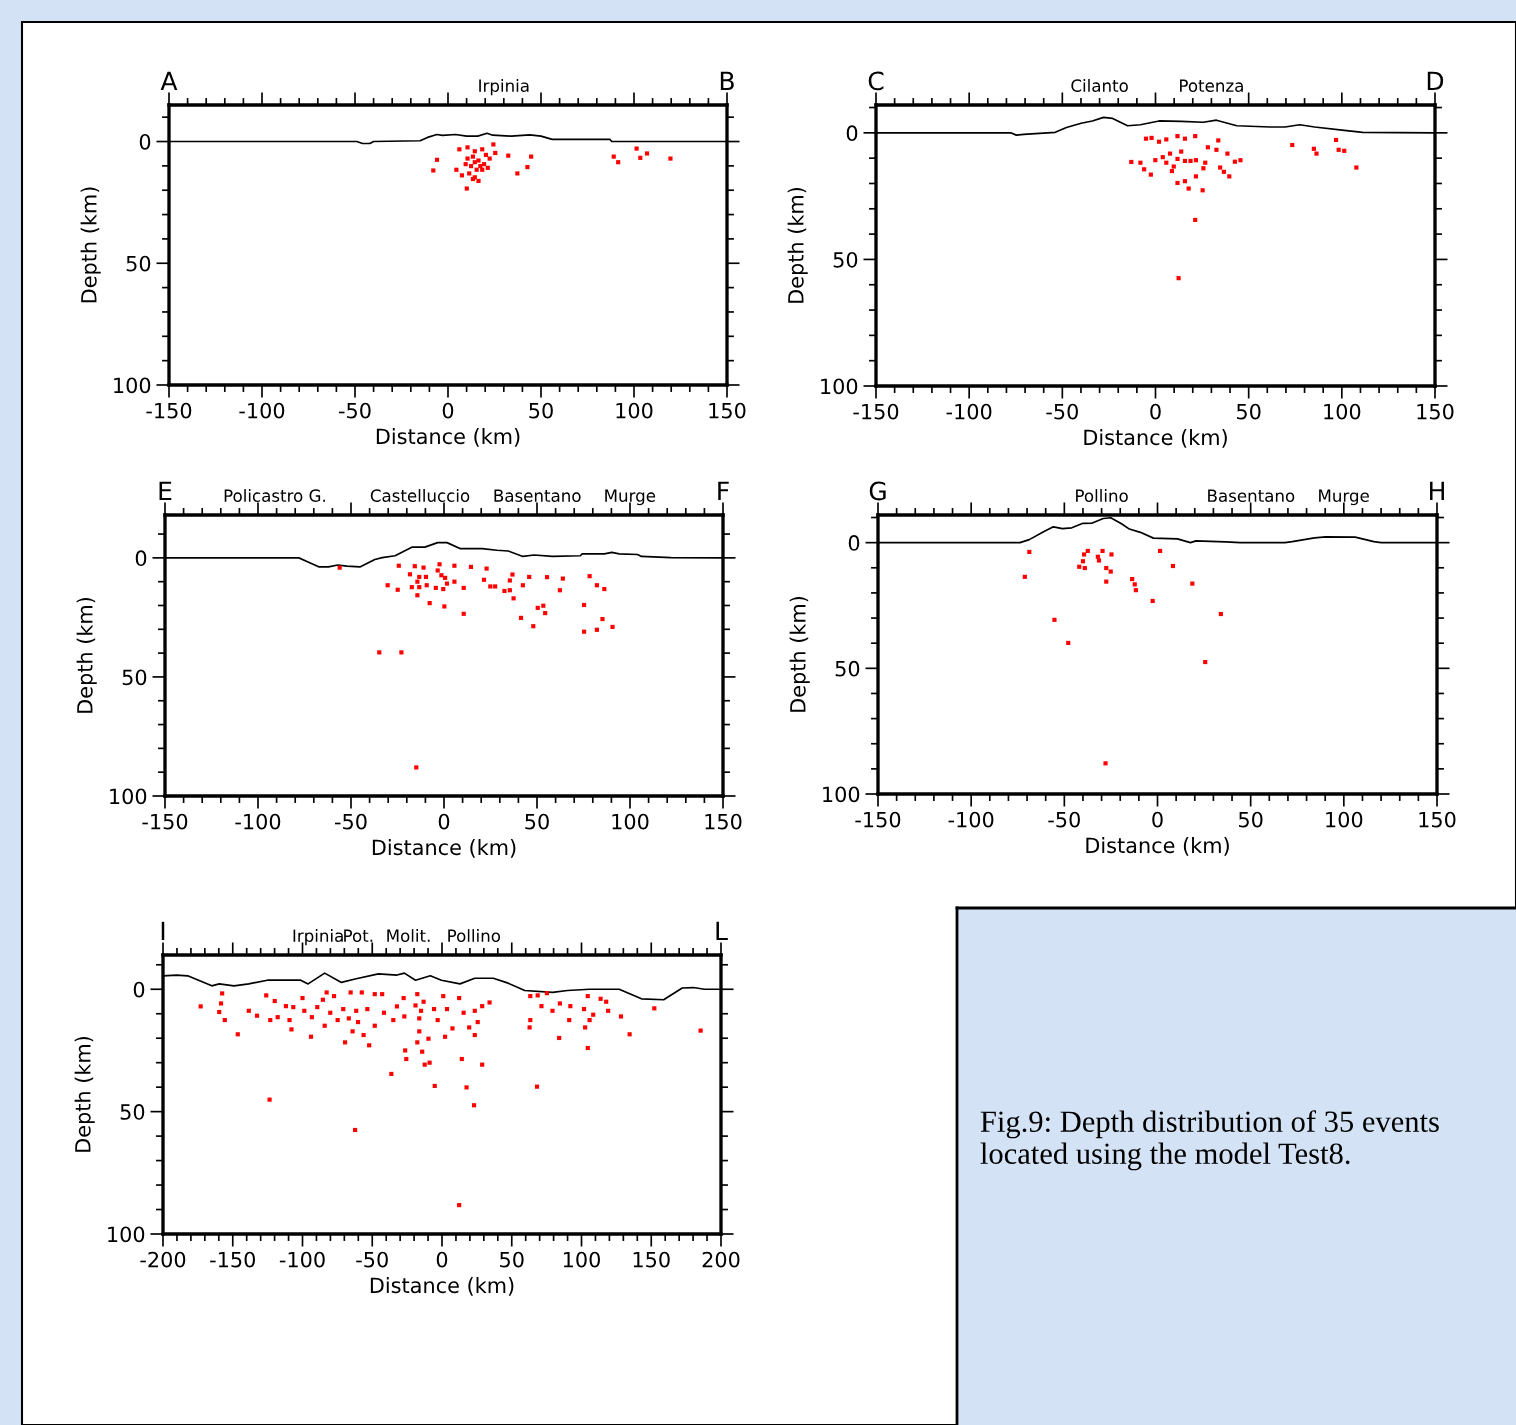 The image size is (1516, 1425). What do you see at coordinates (163, 1259) in the screenshot?
I see `x-tick-label: -200` at bounding box center [163, 1259].